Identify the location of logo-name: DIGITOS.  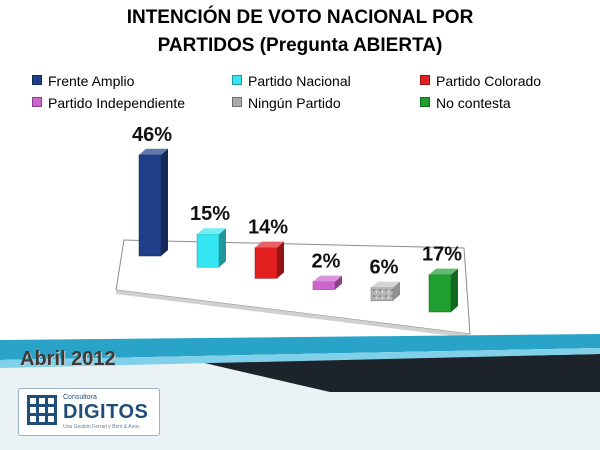
(106, 412).